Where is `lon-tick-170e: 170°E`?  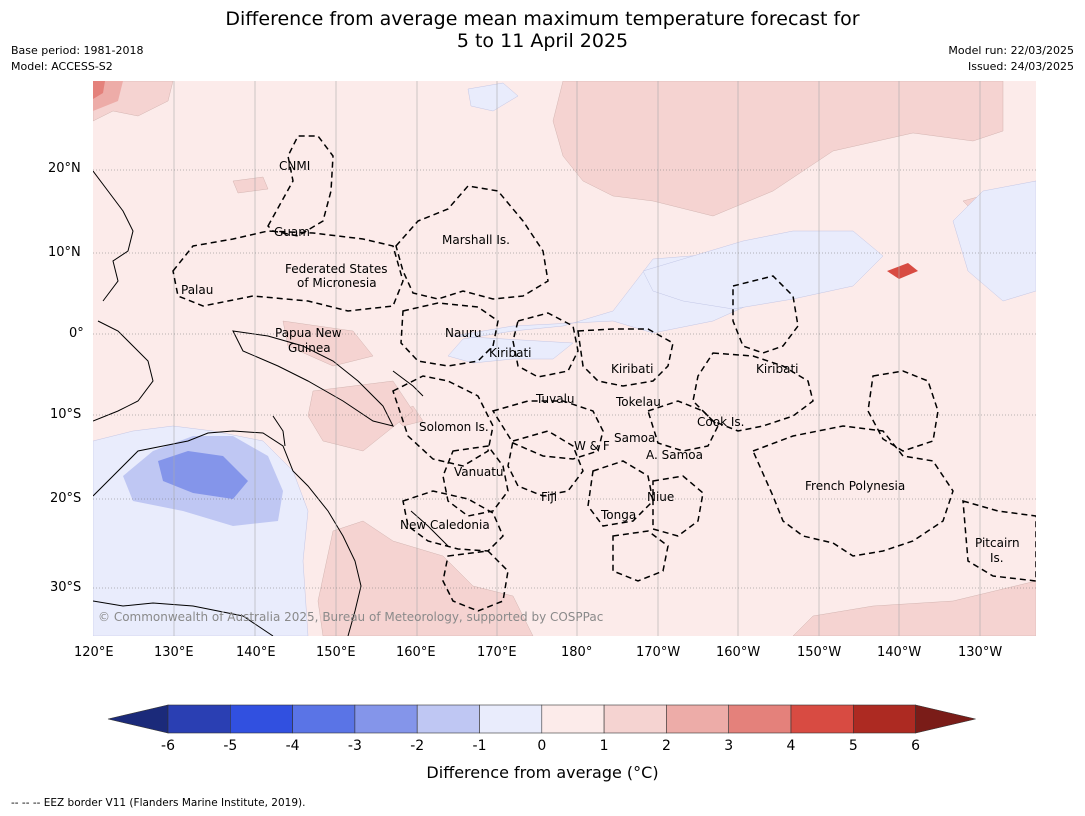 lon-tick-170e: 170°E is located at coordinates (497, 652).